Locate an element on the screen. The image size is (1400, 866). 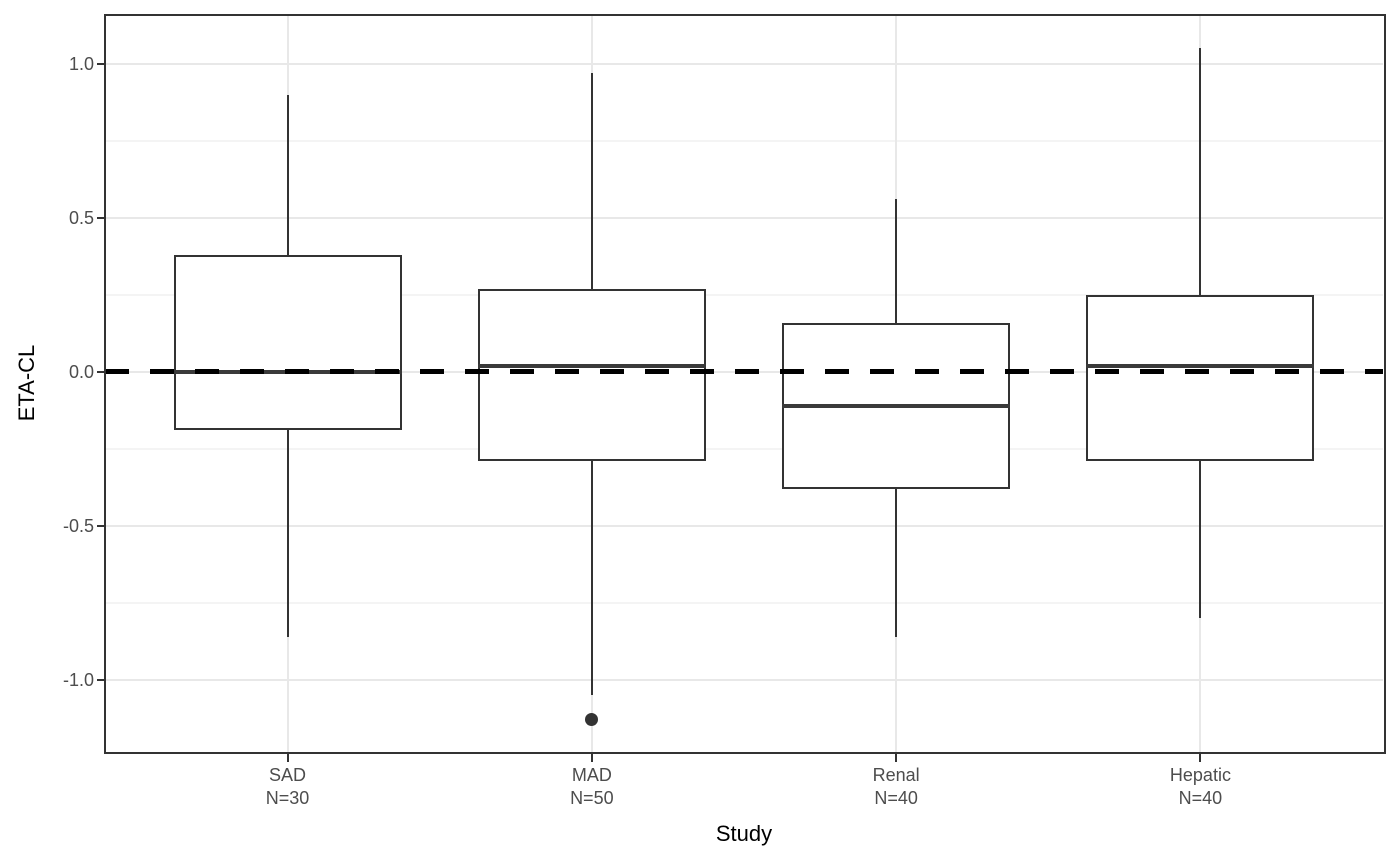
x-tick-label-study: Hepatic is located at coordinates (1200, 775).